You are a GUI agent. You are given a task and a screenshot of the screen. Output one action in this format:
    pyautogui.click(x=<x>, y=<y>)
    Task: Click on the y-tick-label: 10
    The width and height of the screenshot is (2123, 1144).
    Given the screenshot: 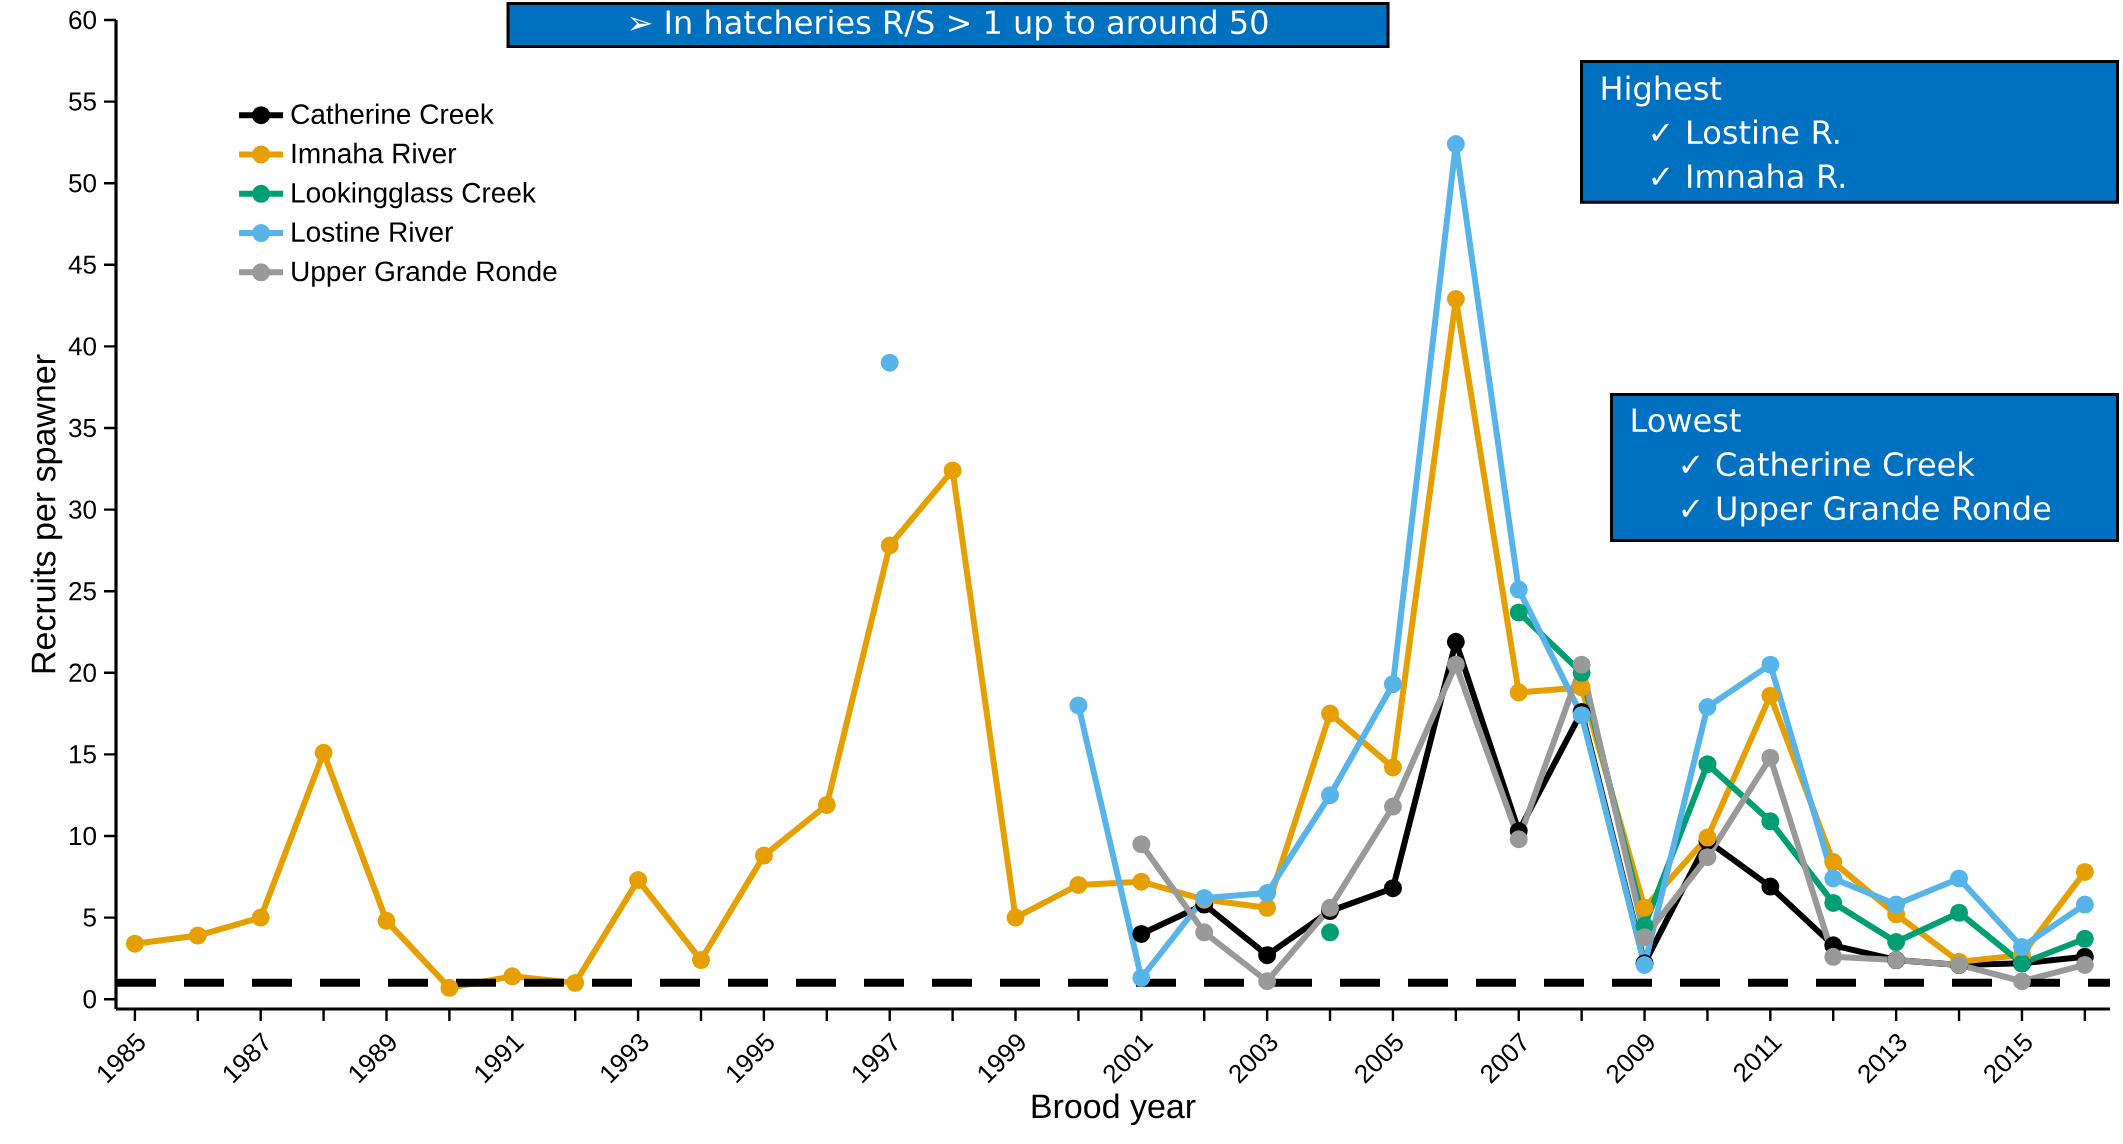 What is the action you would take?
    pyautogui.click(x=83, y=836)
    